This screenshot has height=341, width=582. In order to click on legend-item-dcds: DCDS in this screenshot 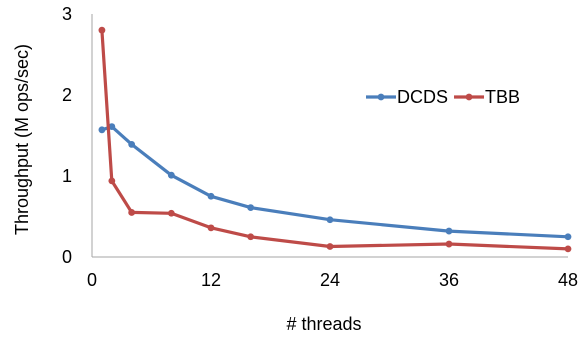, I will do `click(407, 97)`.